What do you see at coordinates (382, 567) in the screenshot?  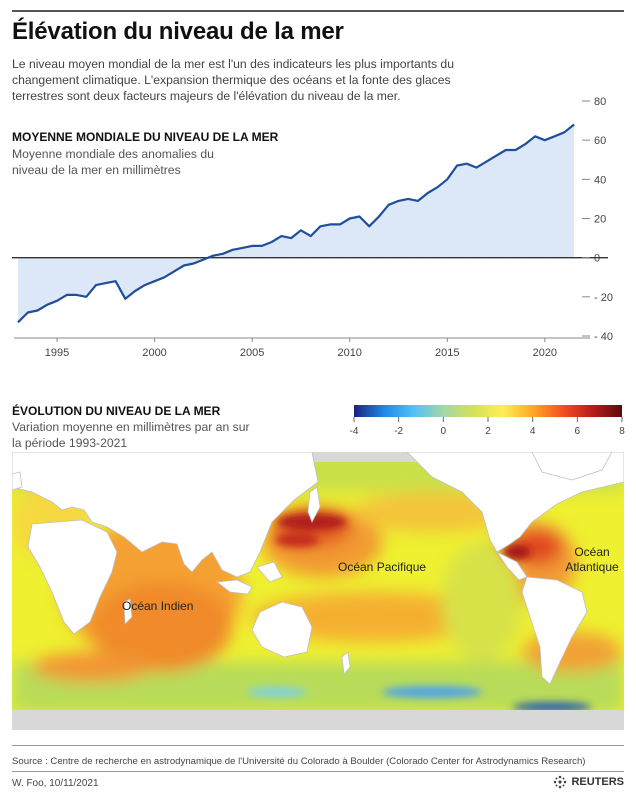 I see `ocean-label-pacific: Océan Pacifique` at bounding box center [382, 567].